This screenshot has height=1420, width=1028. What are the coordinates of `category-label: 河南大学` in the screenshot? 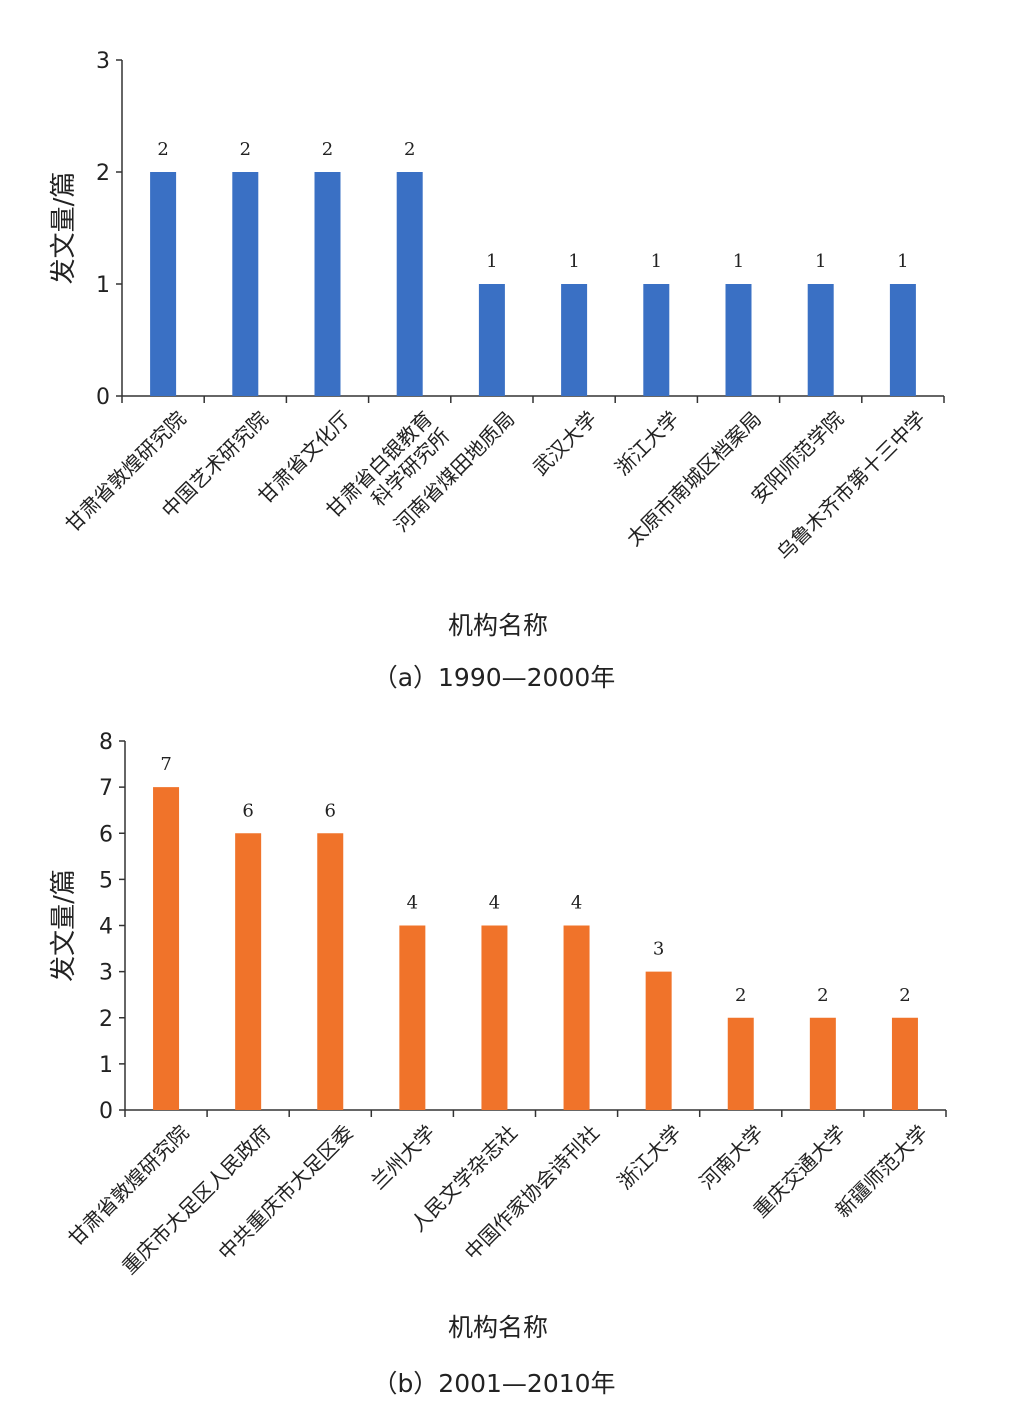 It's located at (732, 1157).